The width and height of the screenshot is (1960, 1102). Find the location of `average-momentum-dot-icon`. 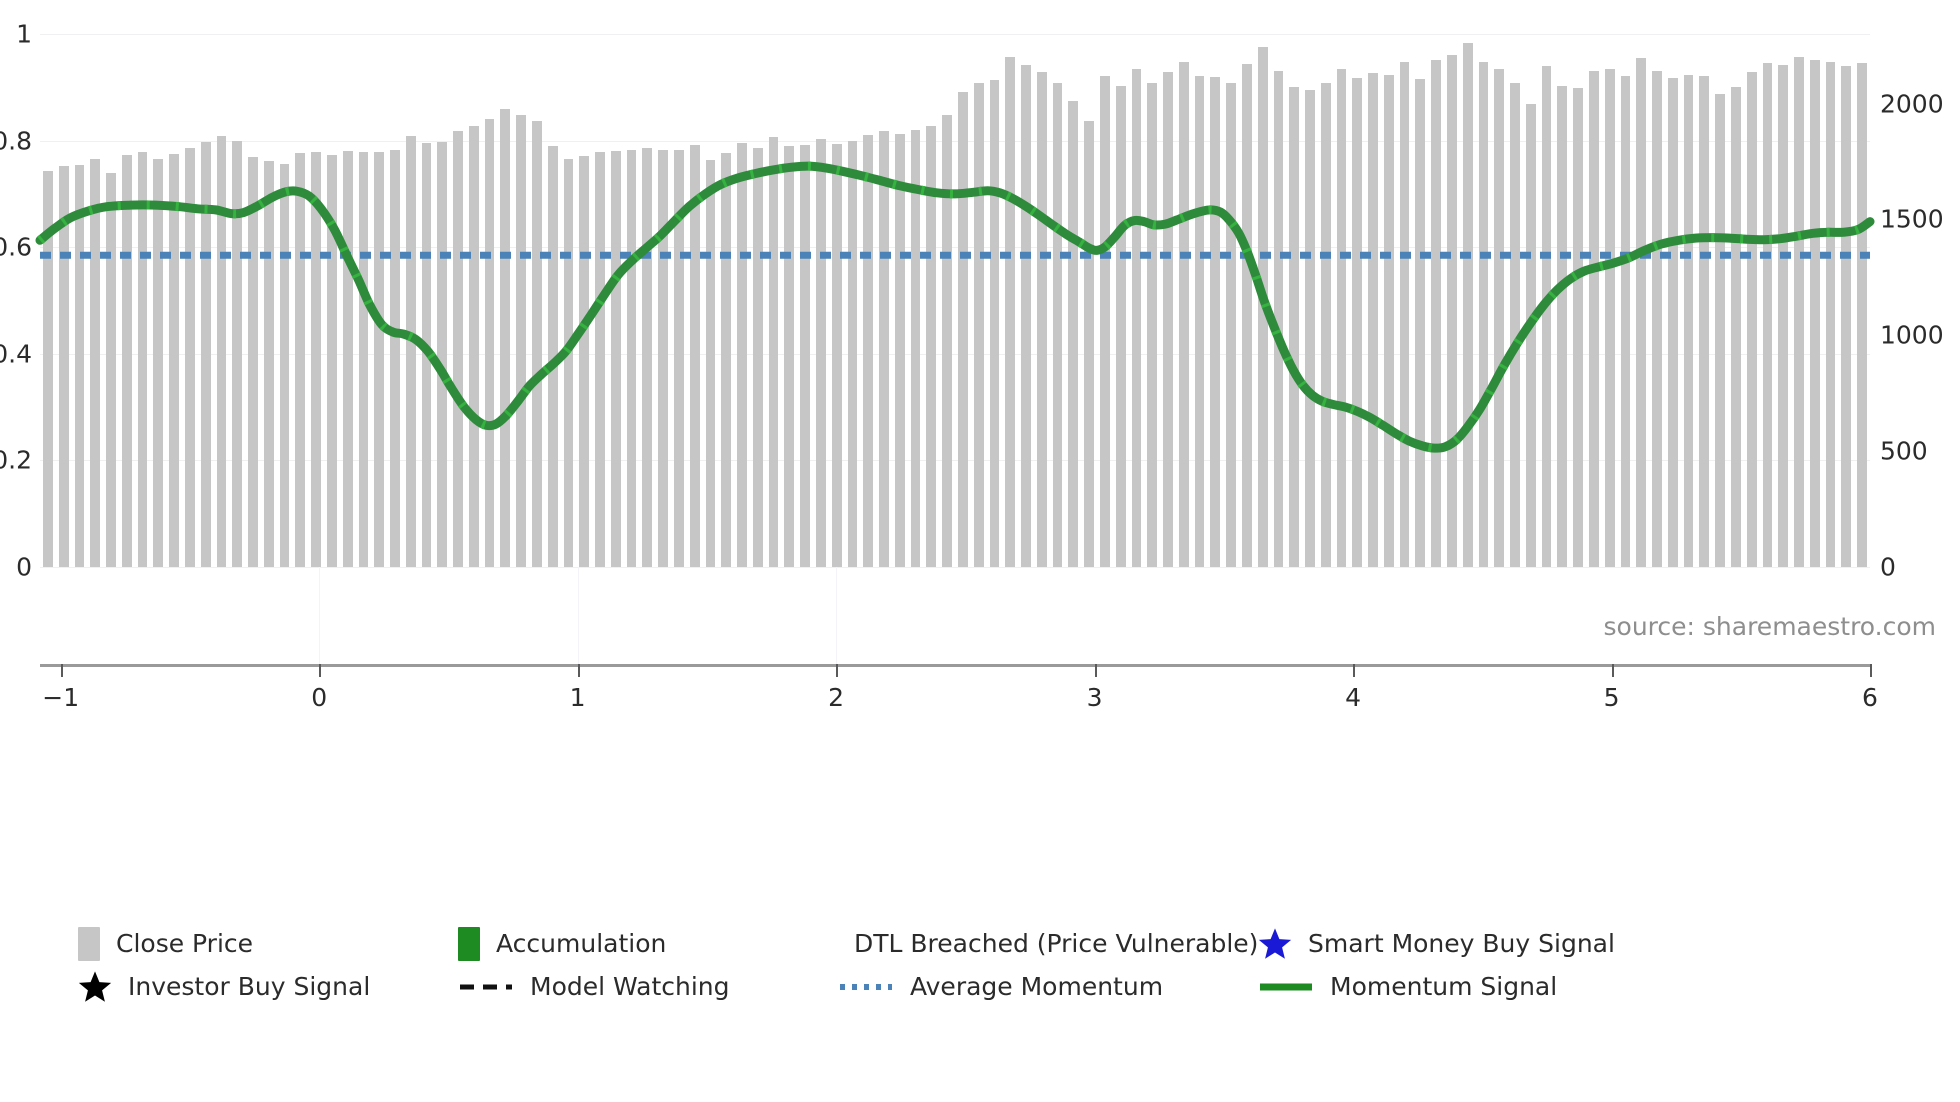

average-momentum-dot-icon is located at coordinates (866, 987).